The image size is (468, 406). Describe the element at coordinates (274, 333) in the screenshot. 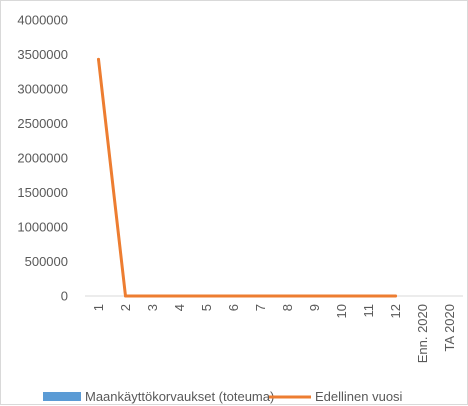

I see `x-axis-ticks: 1 2 3 4 5 6 7 8 9 10 11 12 Enn. 2020 TA 2020` at that location.